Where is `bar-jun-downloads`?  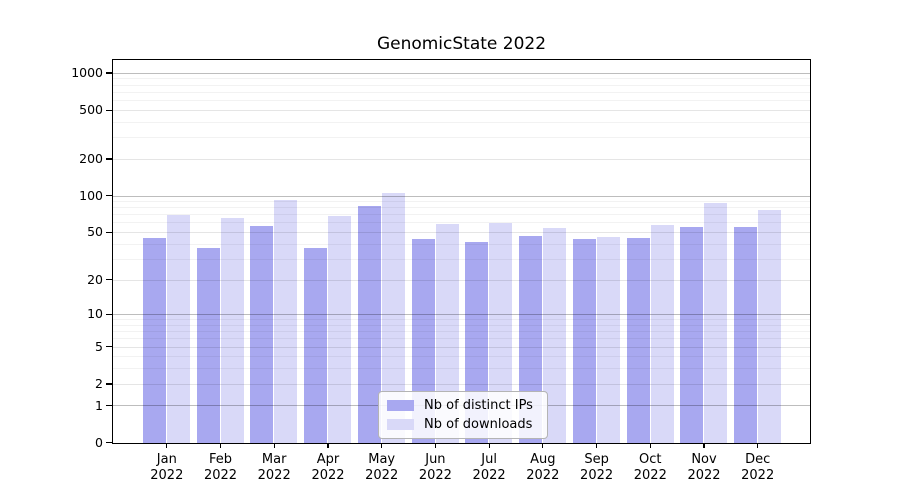 bar-jun-downloads is located at coordinates (447, 333).